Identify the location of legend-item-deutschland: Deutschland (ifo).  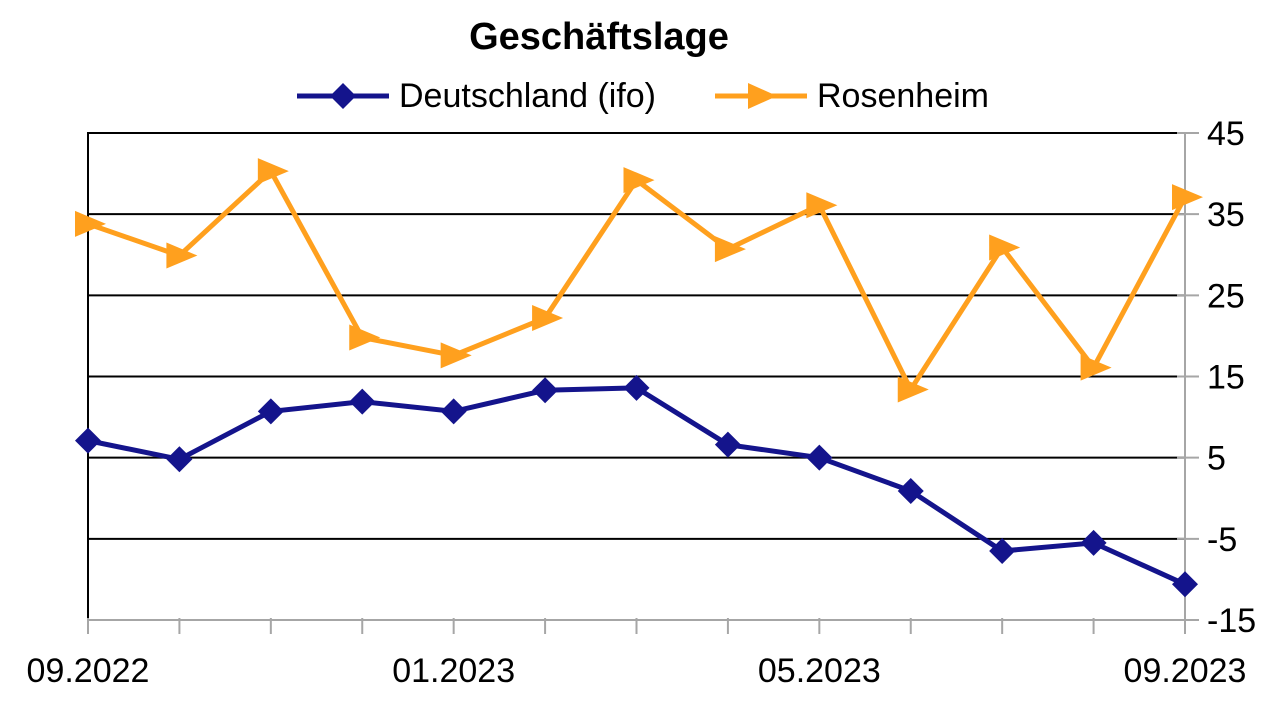
(476, 96).